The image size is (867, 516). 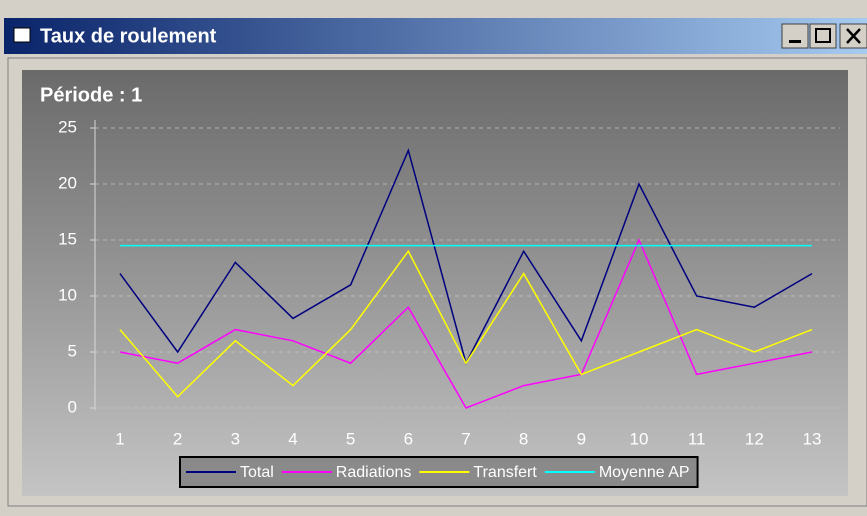 I want to click on x-tick-label: 3, so click(x=235, y=438).